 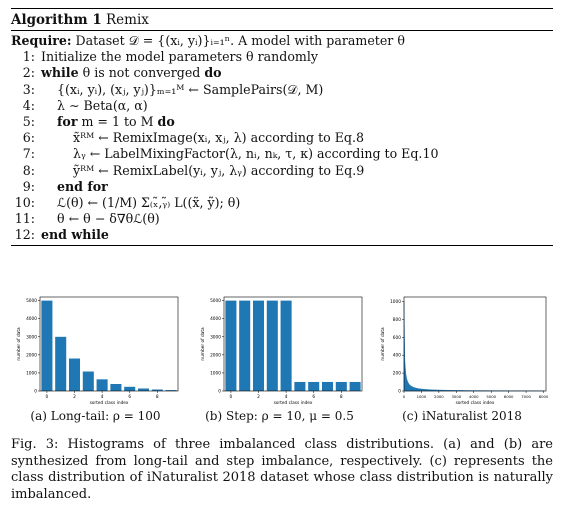 I want to click on line-content: while θ is not converged do, so click(x=131, y=72).